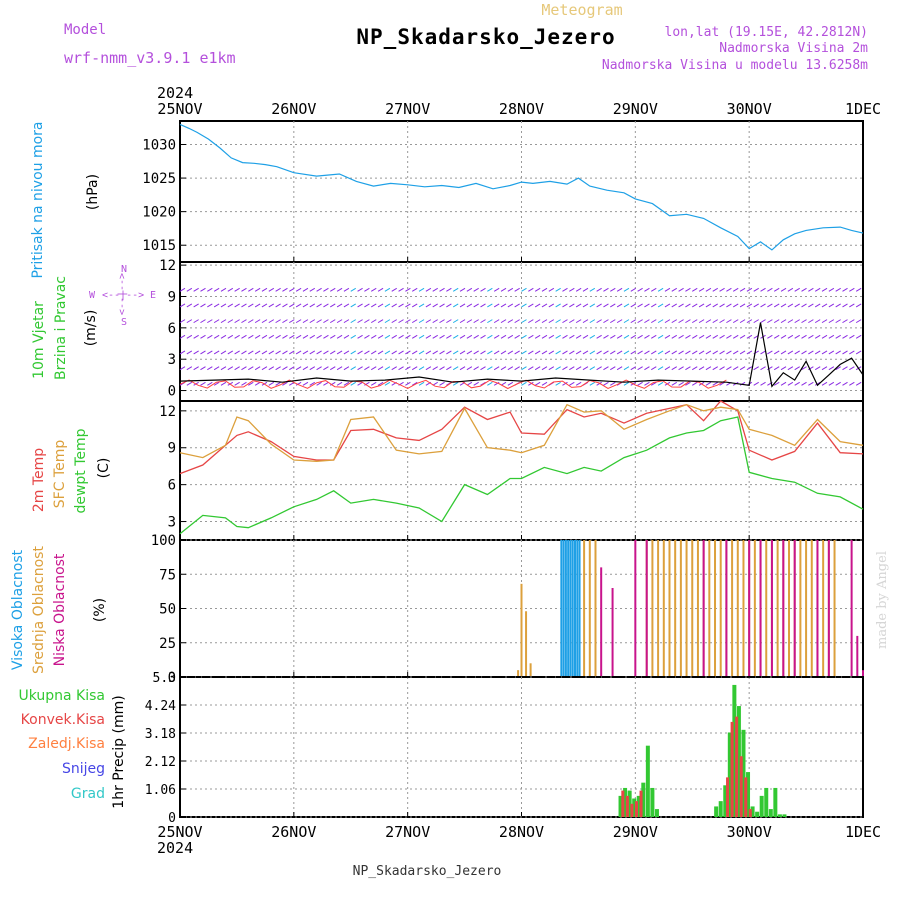  Describe the element at coordinates (39, 480) in the screenshot. I see `temp-ylabel-1-text: 2m Temp` at that location.